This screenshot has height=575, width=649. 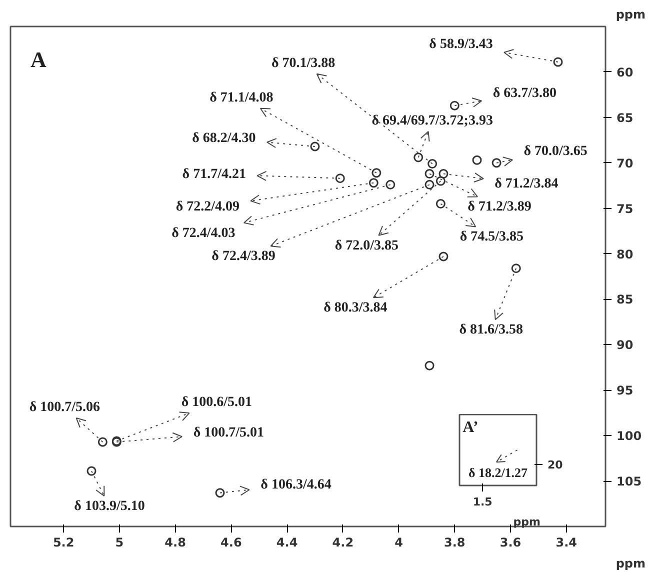 I want to click on y-tick-label: 75, so click(x=625, y=209).